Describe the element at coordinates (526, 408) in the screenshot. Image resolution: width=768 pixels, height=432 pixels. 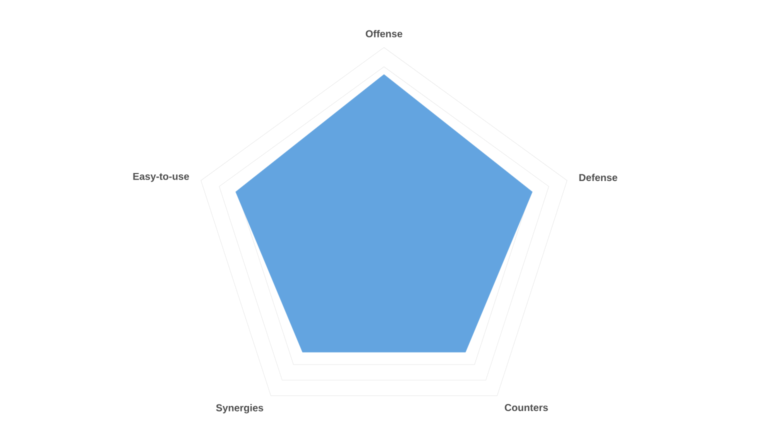
I see `spoke-label: Counters` at that location.